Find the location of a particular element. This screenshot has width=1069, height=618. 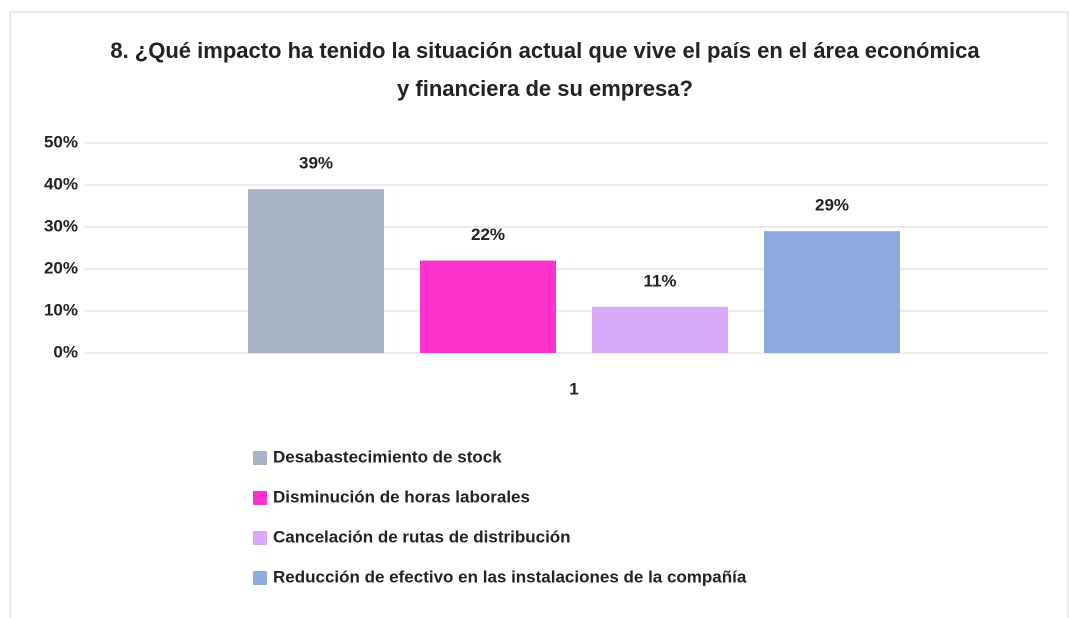

legend-label: Disminución de horas laborales is located at coordinates (401, 496).